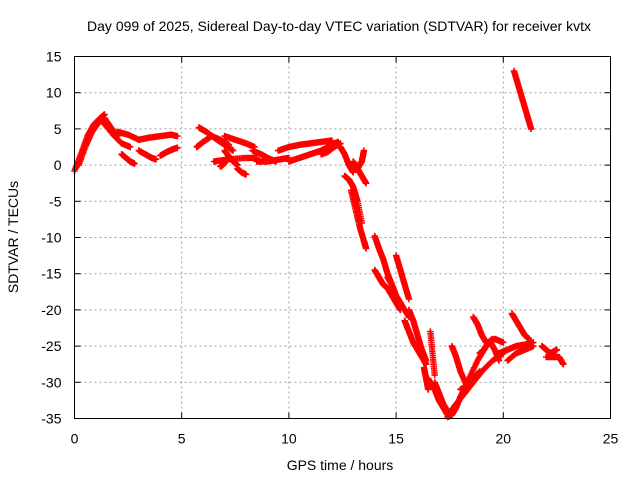 The image size is (640, 480). What do you see at coordinates (55, 201) in the screenshot?
I see `y-tick-label: -5` at bounding box center [55, 201].